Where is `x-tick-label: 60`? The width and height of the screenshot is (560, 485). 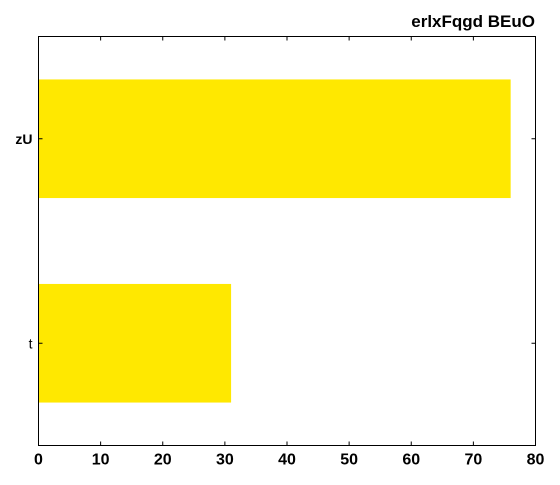 x-tick-label: 60 is located at coordinates (411, 460).